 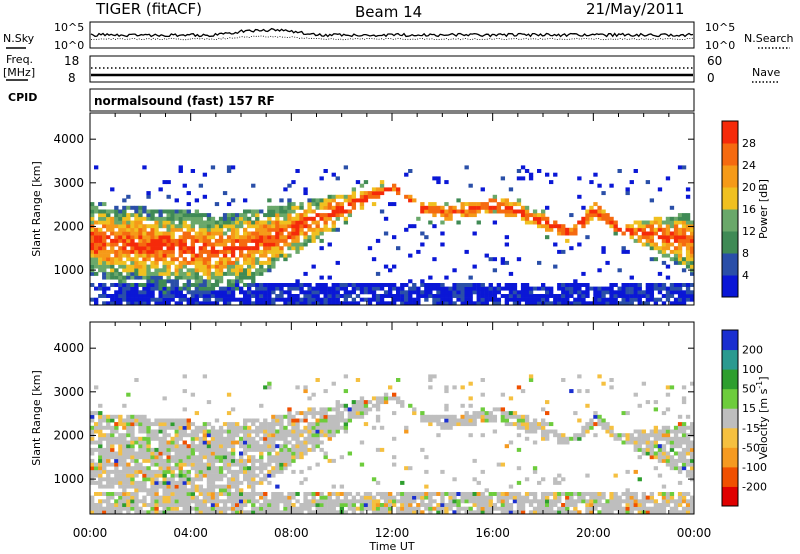 I want to click on x-tick-label: 08:00, so click(x=291, y=533).